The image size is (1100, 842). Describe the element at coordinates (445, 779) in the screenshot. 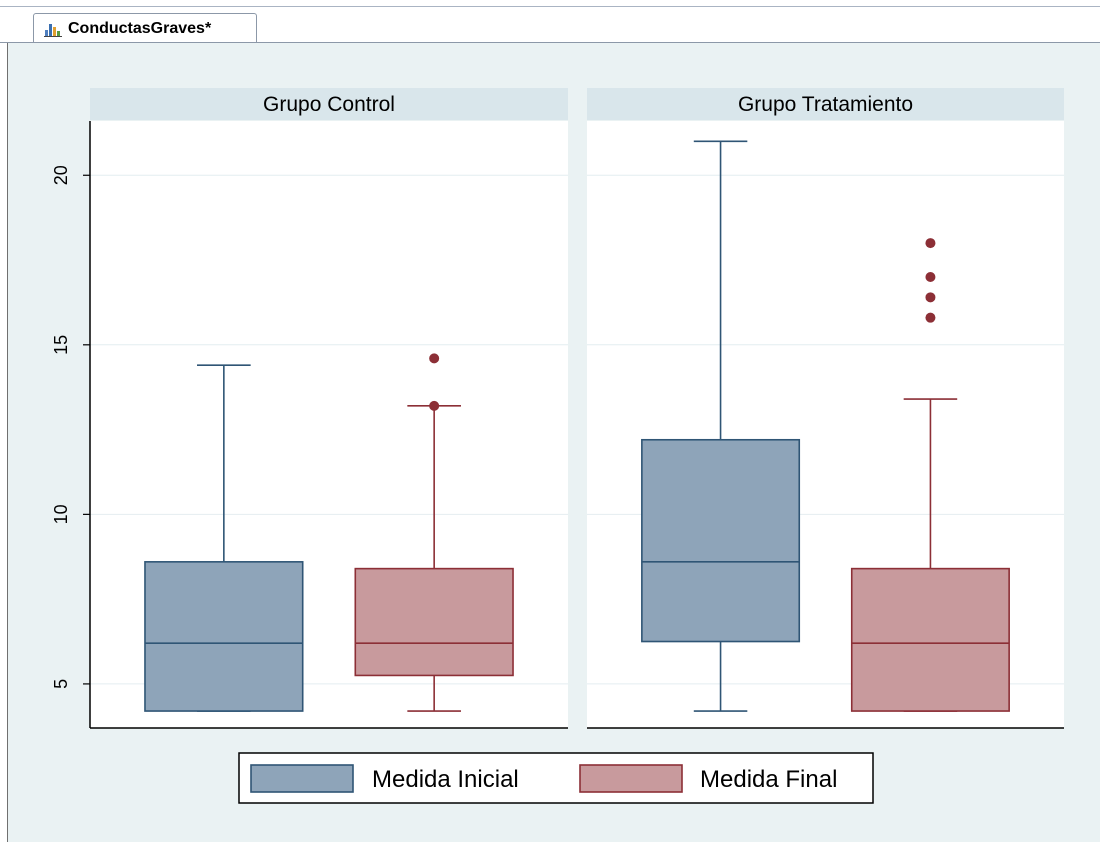

I see `legend-label: Medida Inicial` at that location.